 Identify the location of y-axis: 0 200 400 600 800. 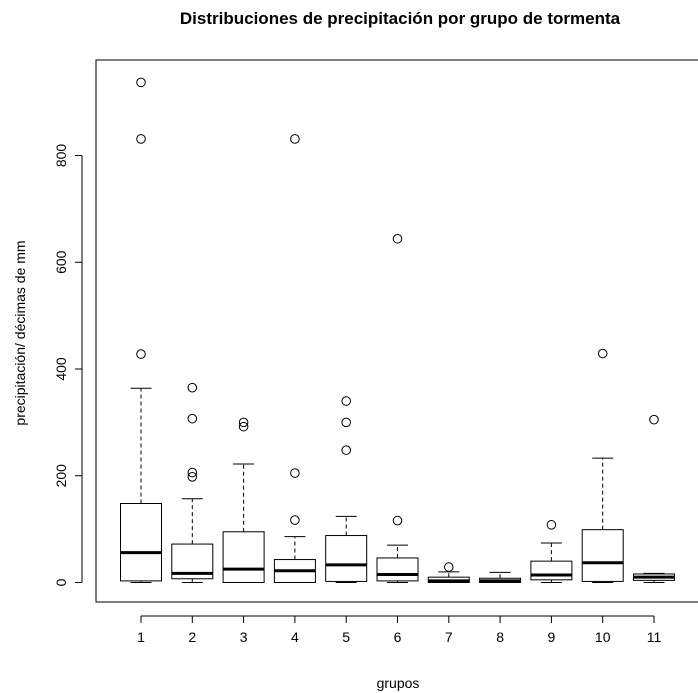
(68, 365).